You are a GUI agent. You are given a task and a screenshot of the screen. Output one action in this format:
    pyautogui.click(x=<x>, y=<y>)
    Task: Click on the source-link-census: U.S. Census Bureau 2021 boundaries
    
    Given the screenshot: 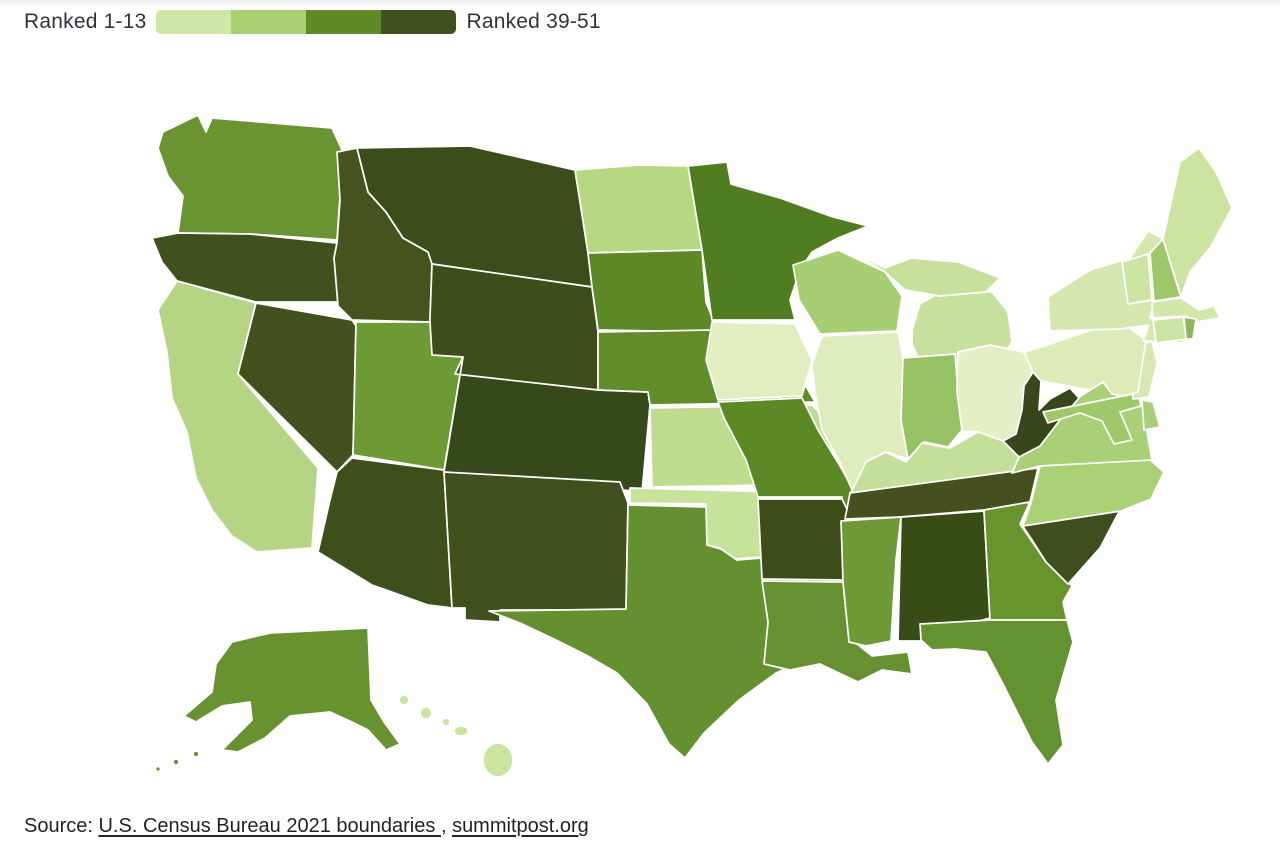 What is the action you would take?
    pyautogui.click(x=269, y=826)
    